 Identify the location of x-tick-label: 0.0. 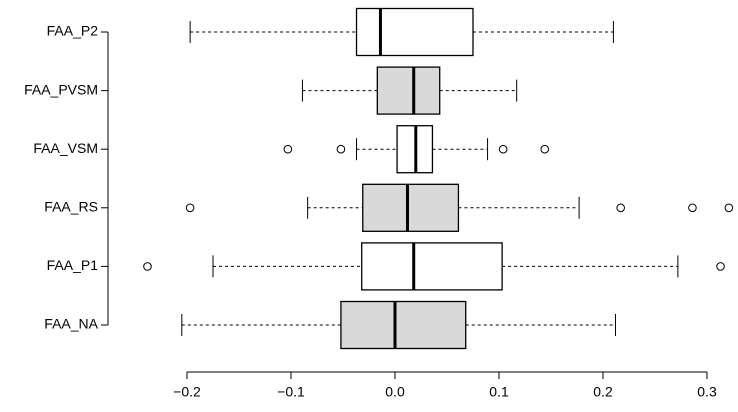
(395, 392).